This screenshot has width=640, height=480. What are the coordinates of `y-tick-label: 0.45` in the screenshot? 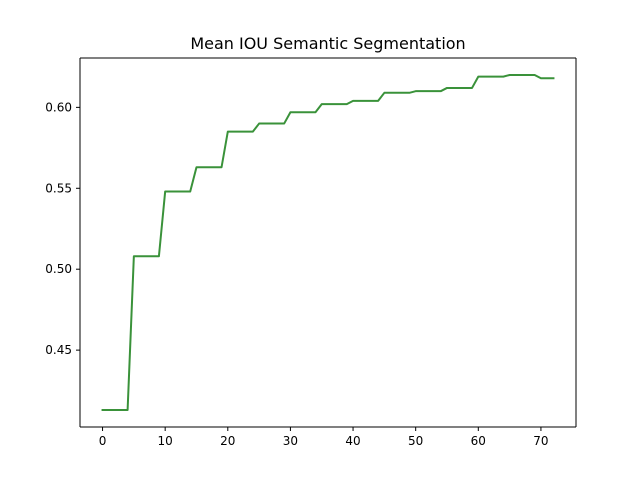 It's located at (58, 350).